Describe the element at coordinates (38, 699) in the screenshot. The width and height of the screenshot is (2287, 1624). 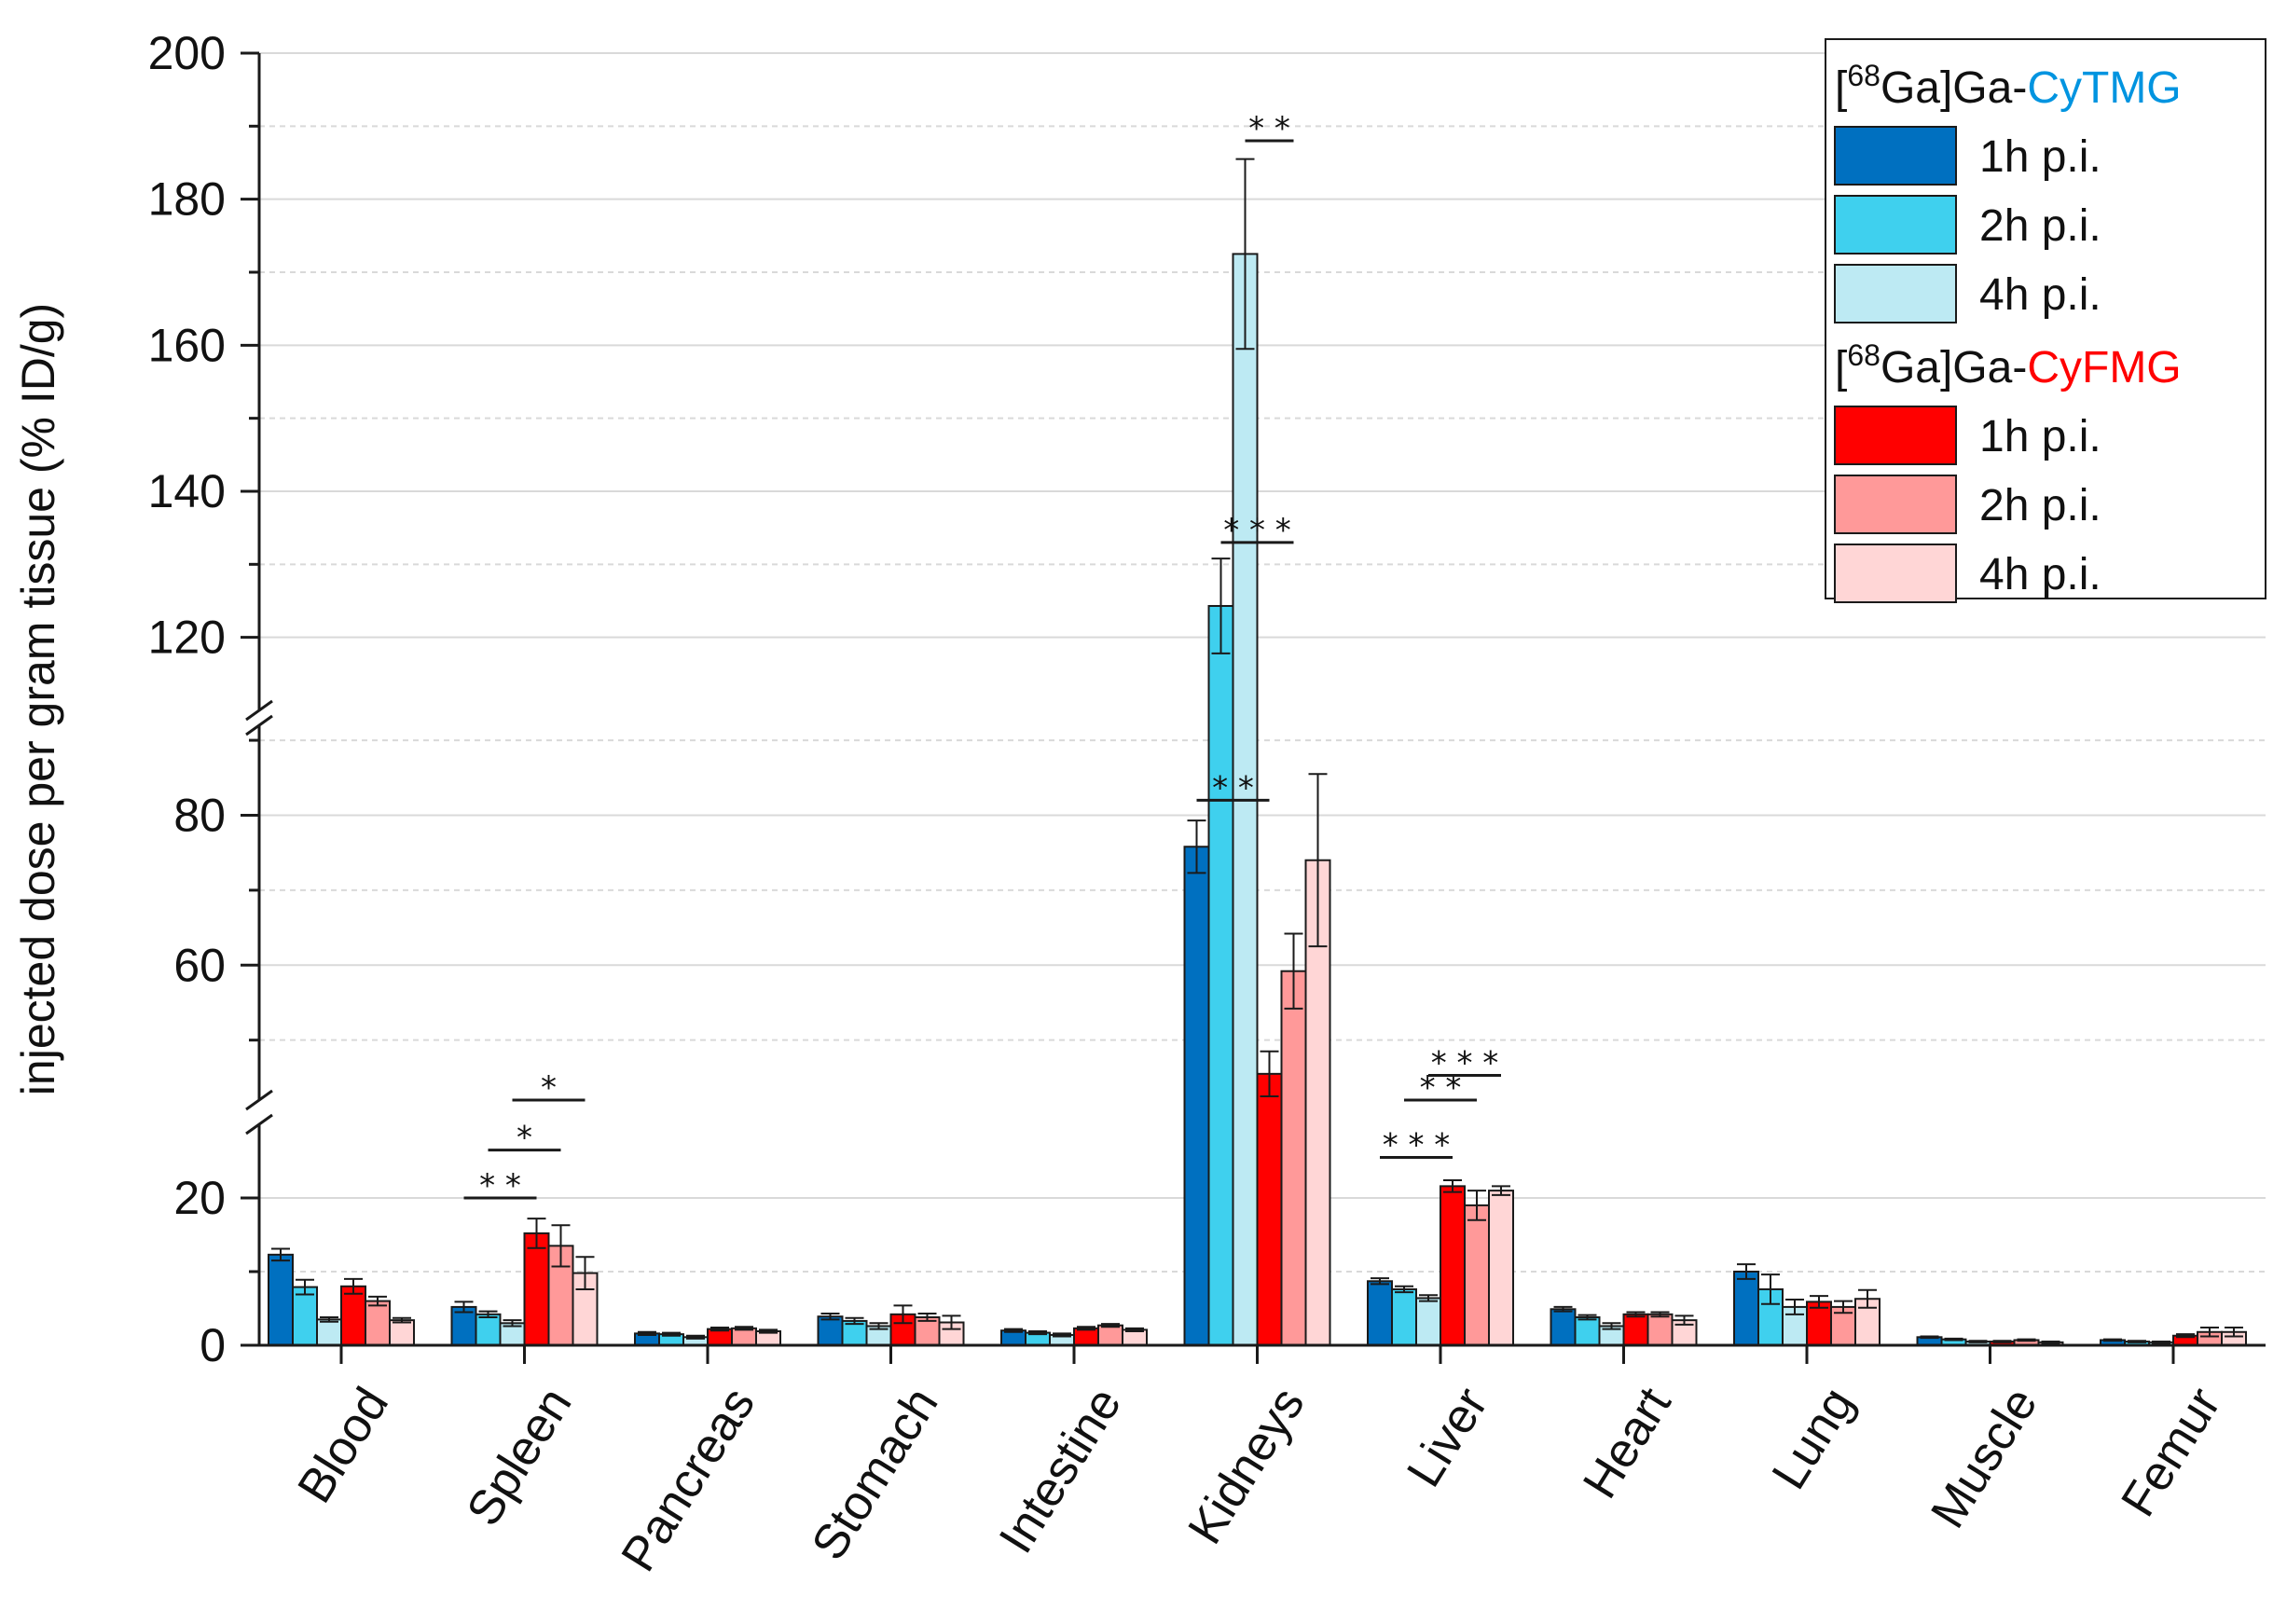
I see `y-axis-title: injected dose per gram tissue (% ID/g)` at that location.